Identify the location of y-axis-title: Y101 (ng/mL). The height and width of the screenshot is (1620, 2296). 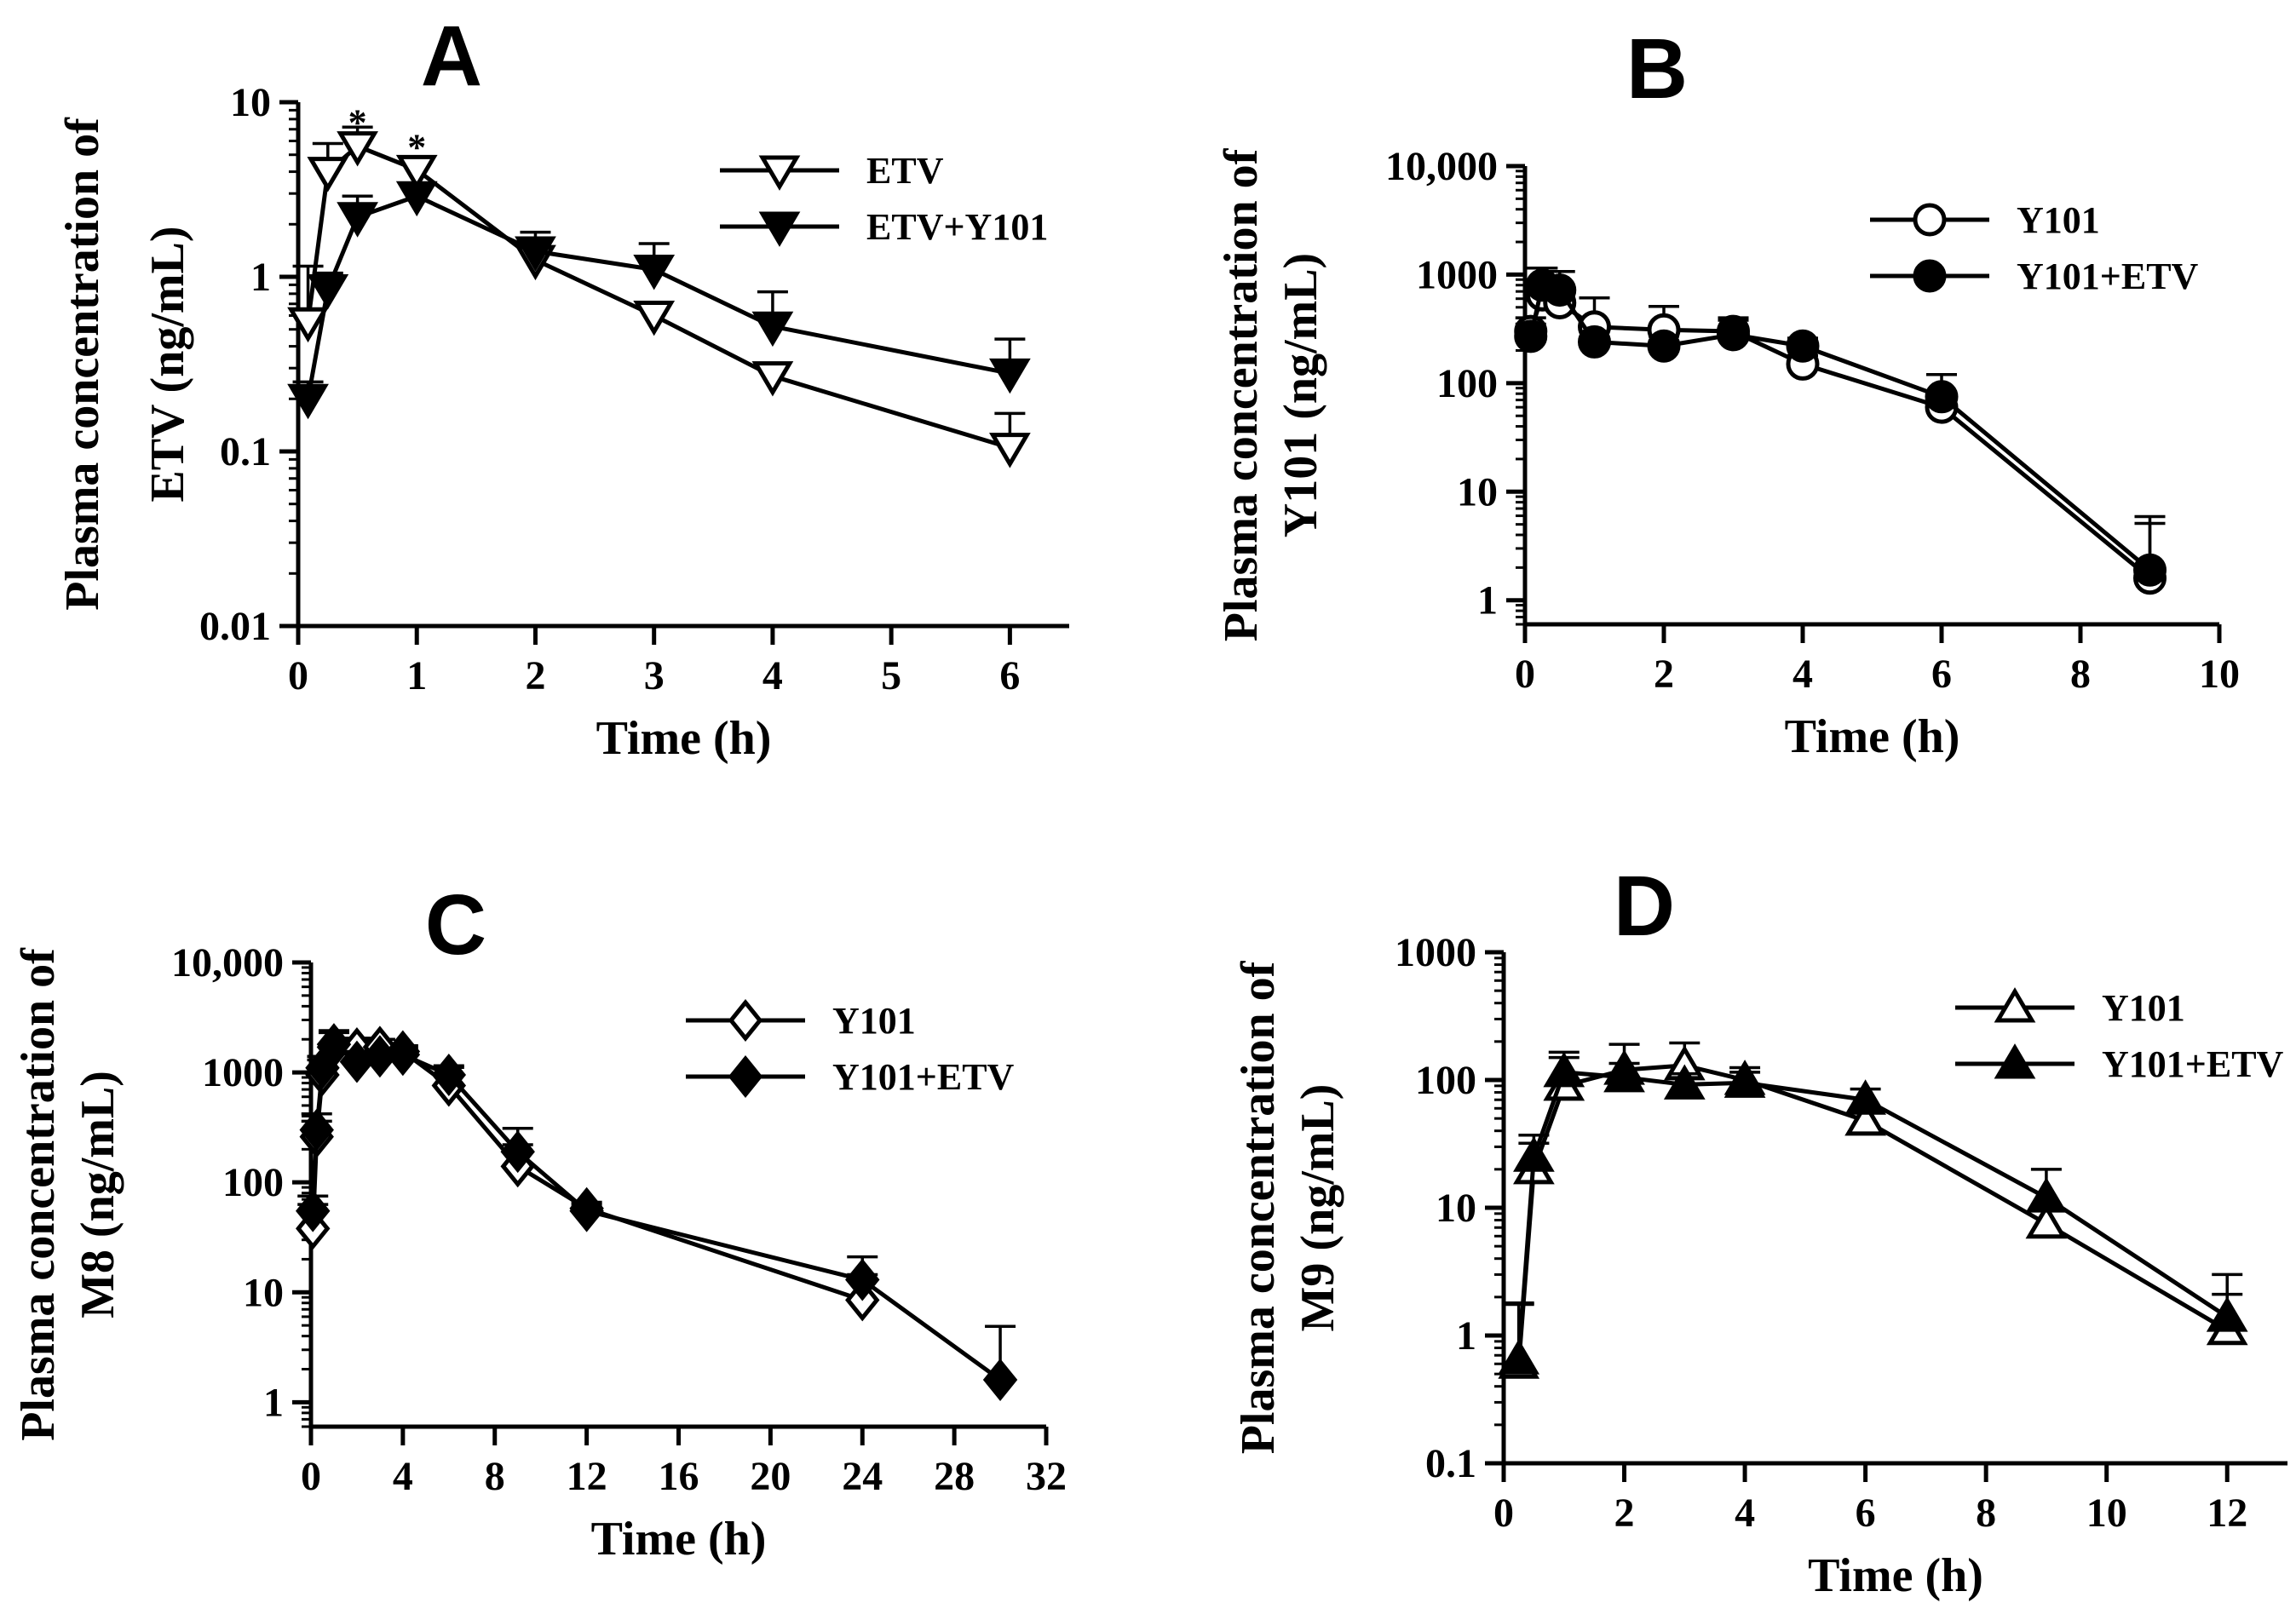
(1301, 395).